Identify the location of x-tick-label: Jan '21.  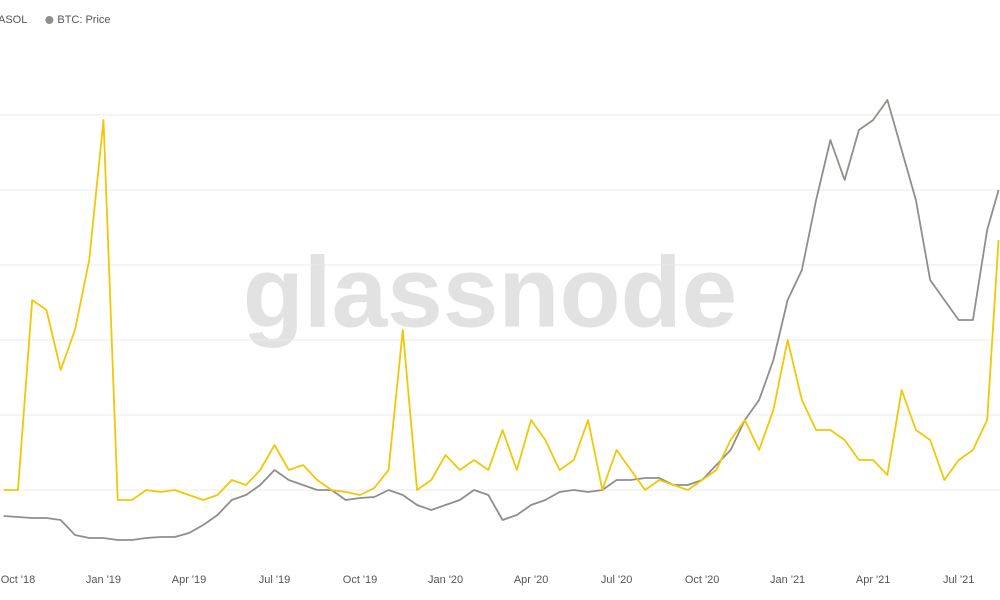
(787, 580).